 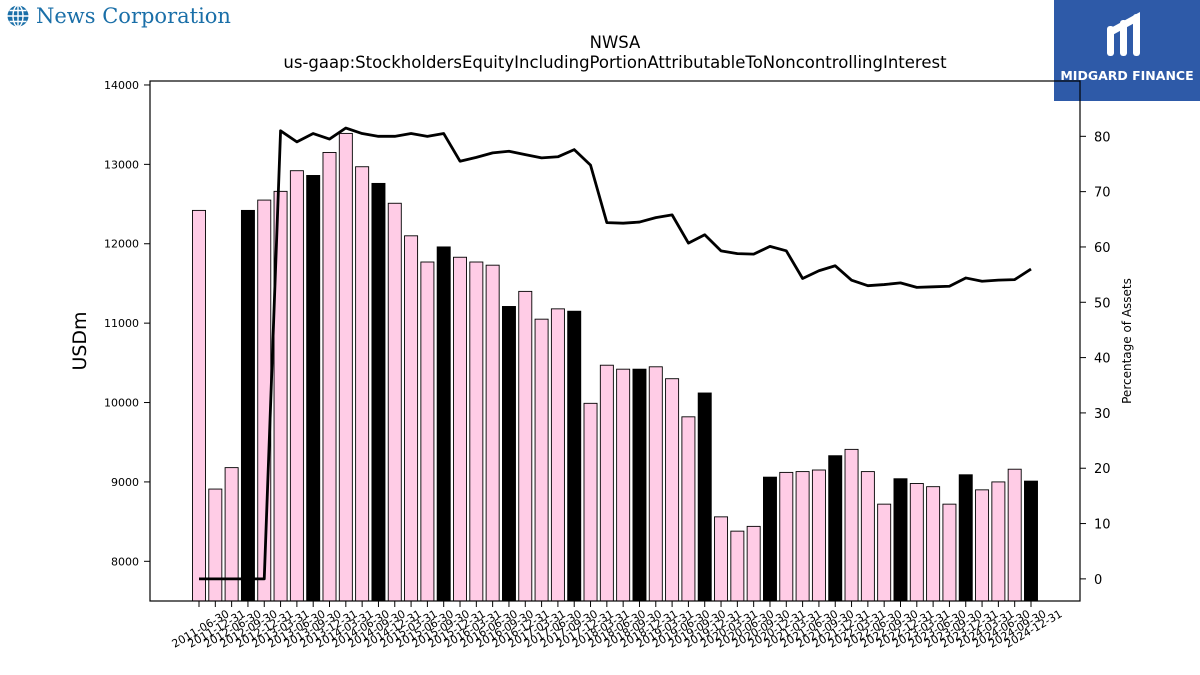 I want to click on y2-tick-label: 40, so click(x=1102, y=359).